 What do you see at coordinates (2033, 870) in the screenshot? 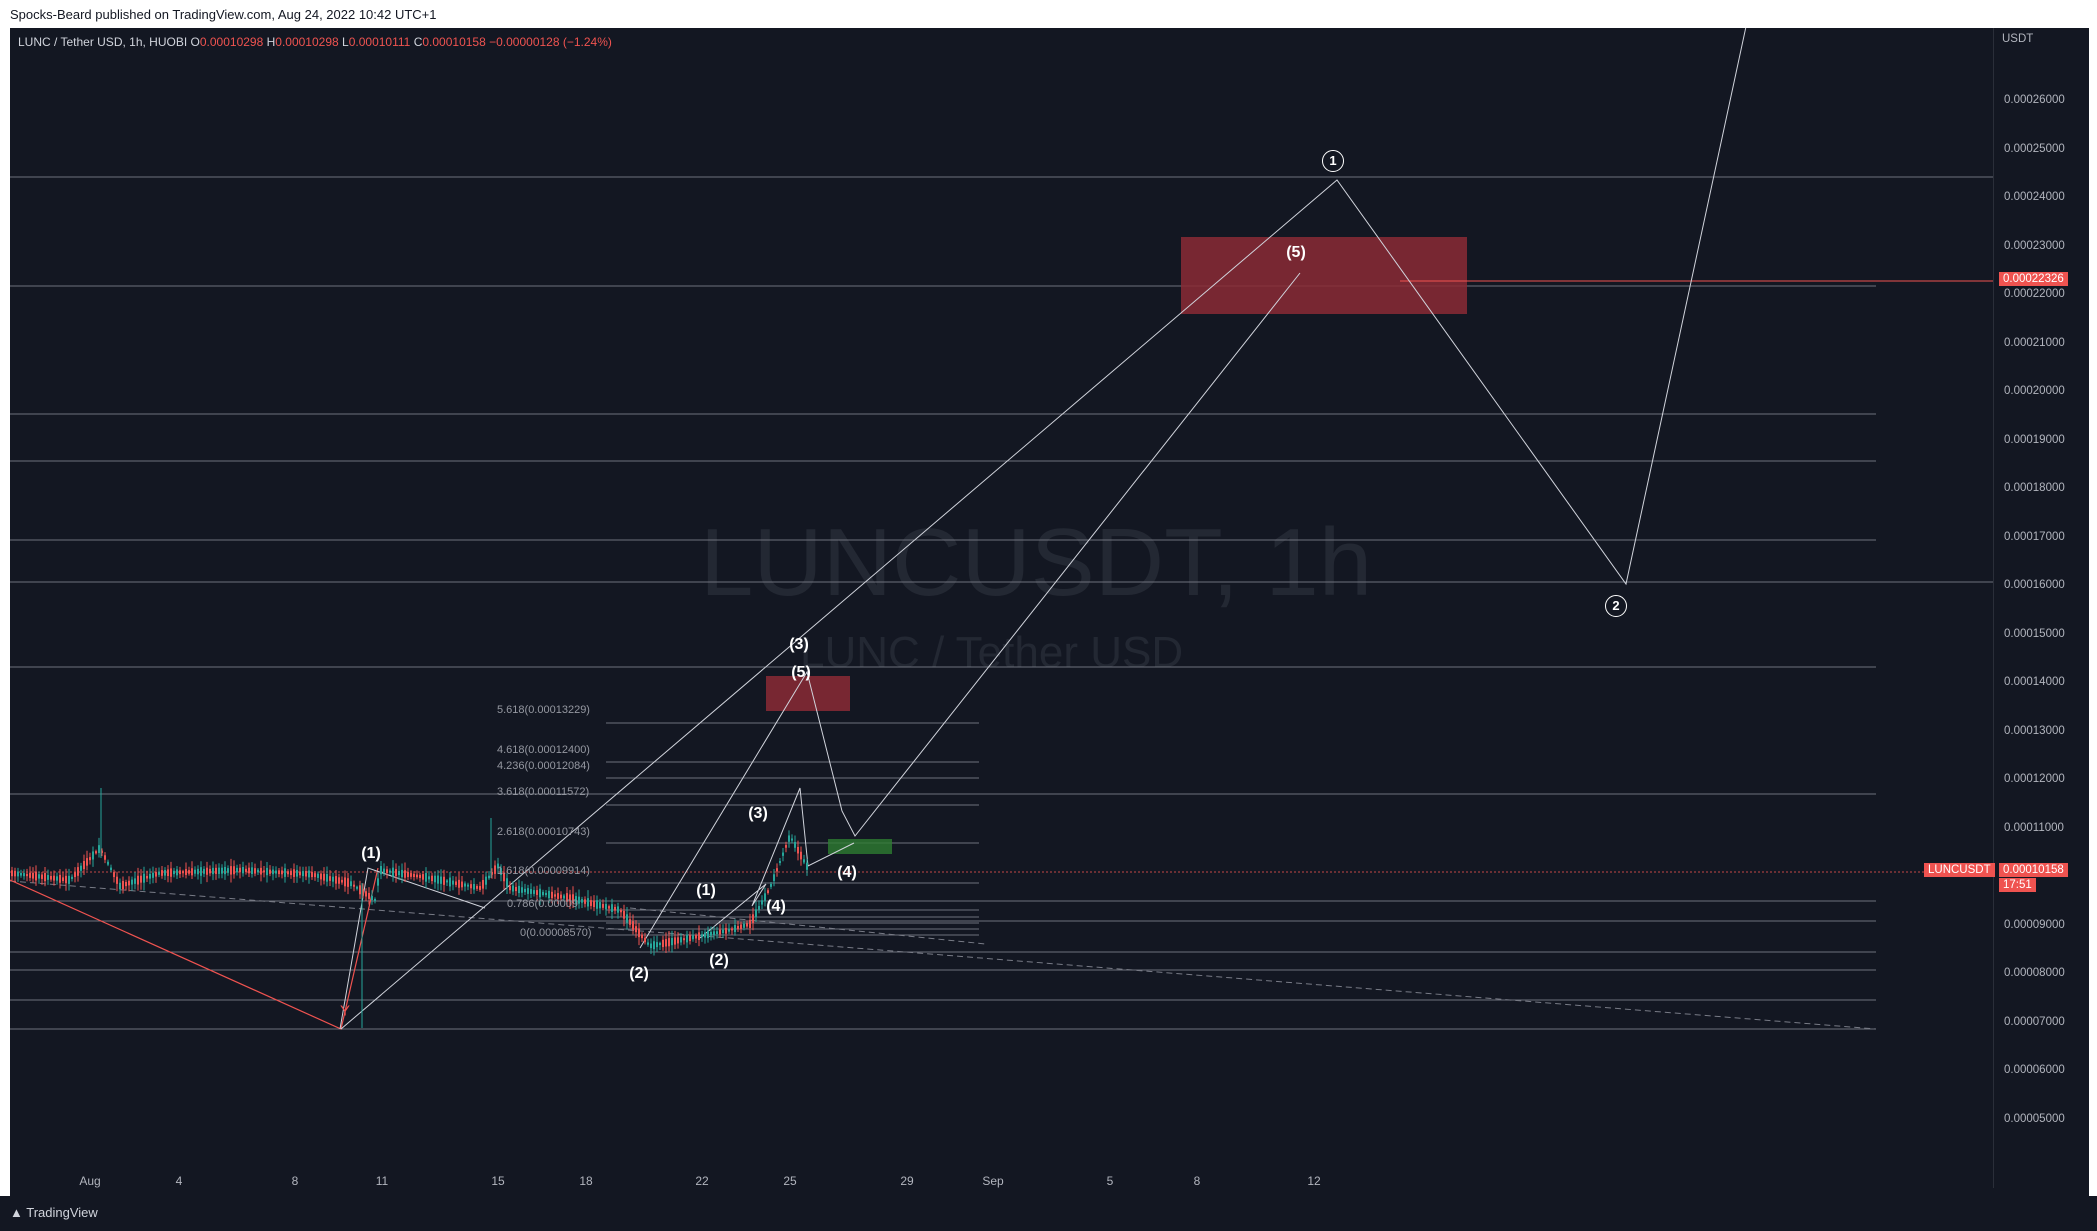
I see `current-price-badge: 0.00010158` at bounding box center [2033, 870].